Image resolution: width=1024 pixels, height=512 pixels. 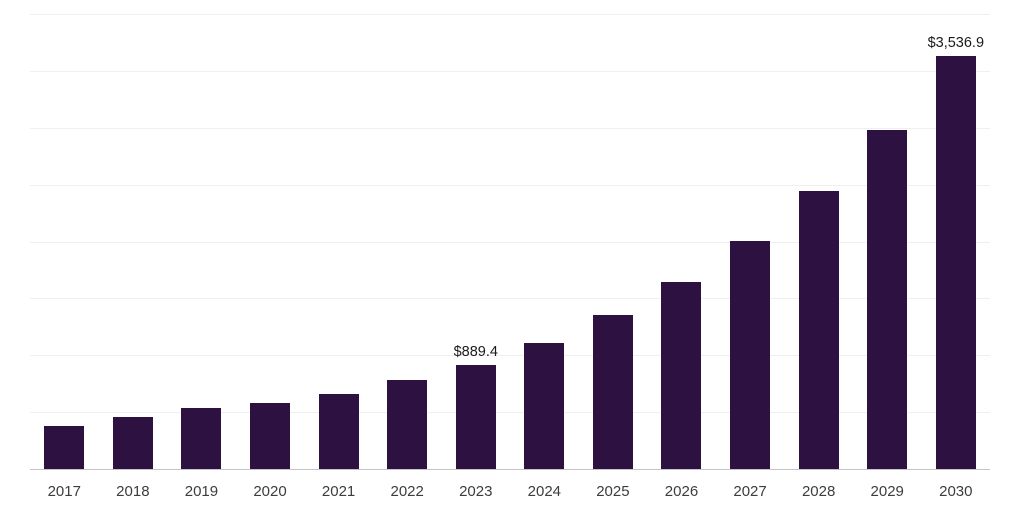 What do you see at coordinates (64, 491) in the screenshot?
I see `x-axis-label-2017: 2017` at bounding box center [64, 491].